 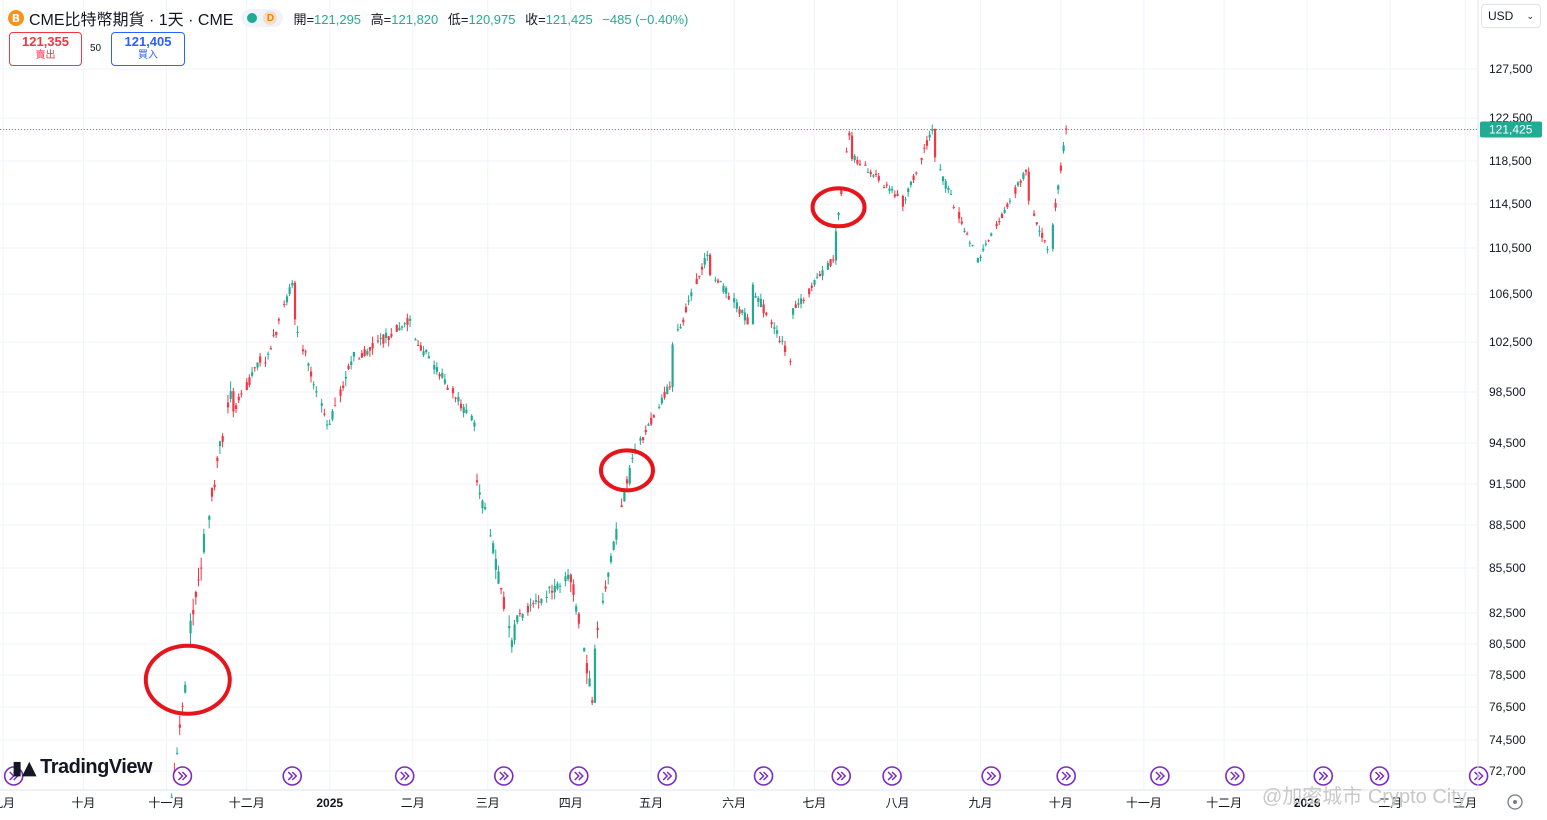 What do you see at coordinates (45, 49) in the screenshot?
I see `sell-button: 121,355 賣出` at bounding box center [45, 49].